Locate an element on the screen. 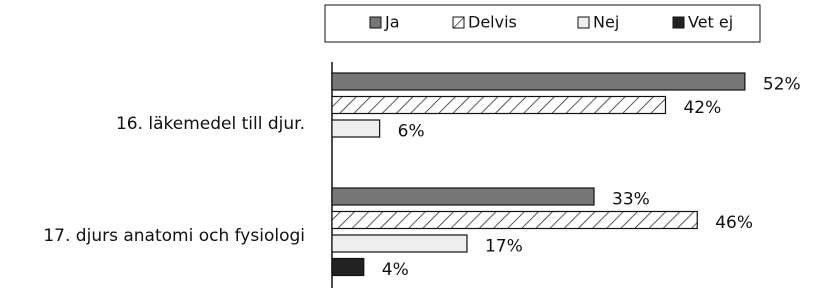 This screenshot has height=296, width=823. legend-label: Nej is located at coordinates (606, 22).